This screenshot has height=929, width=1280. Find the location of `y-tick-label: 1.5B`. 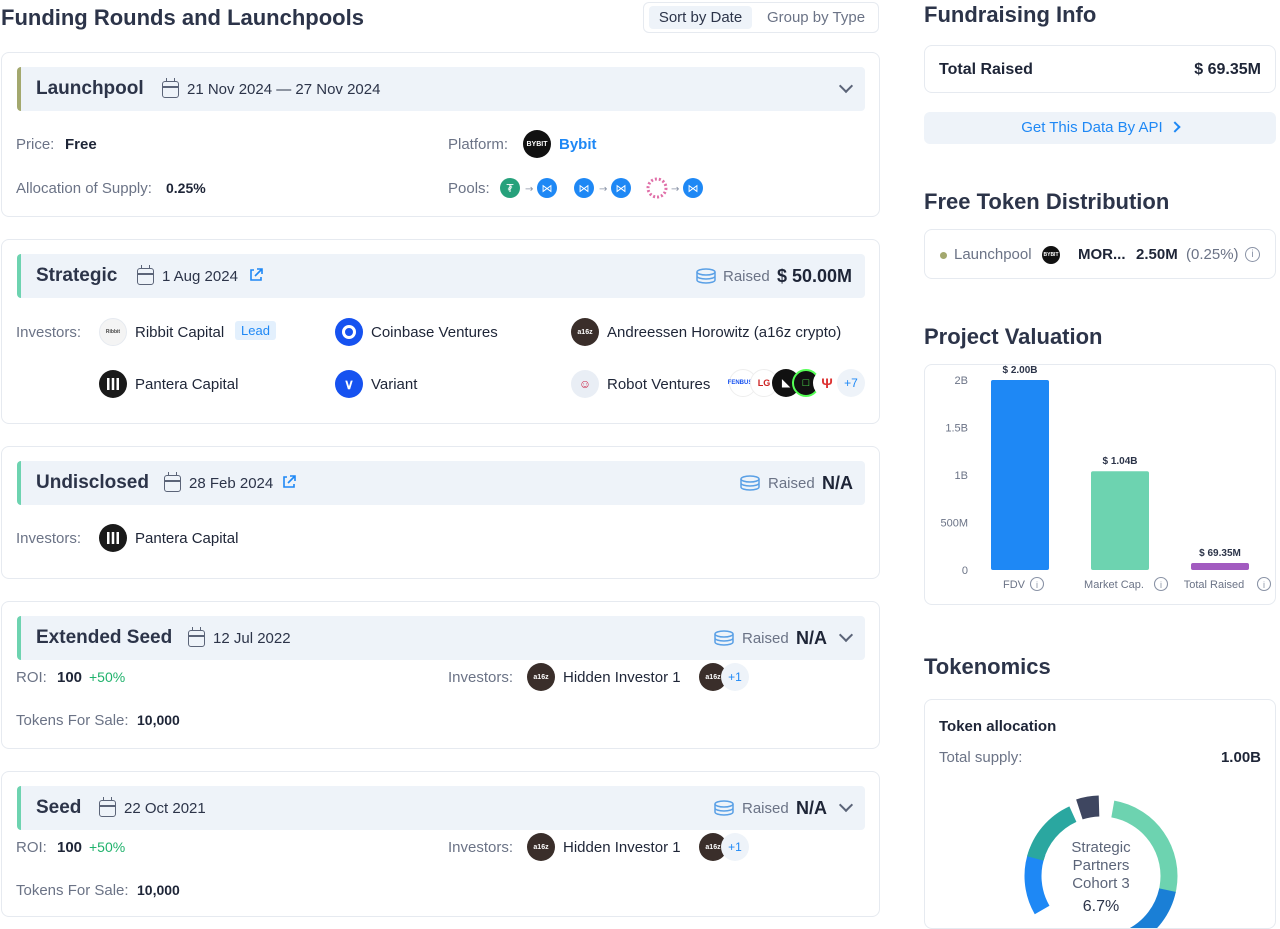

y-tick-label: 1.5B is located at coordinates (956, 429).